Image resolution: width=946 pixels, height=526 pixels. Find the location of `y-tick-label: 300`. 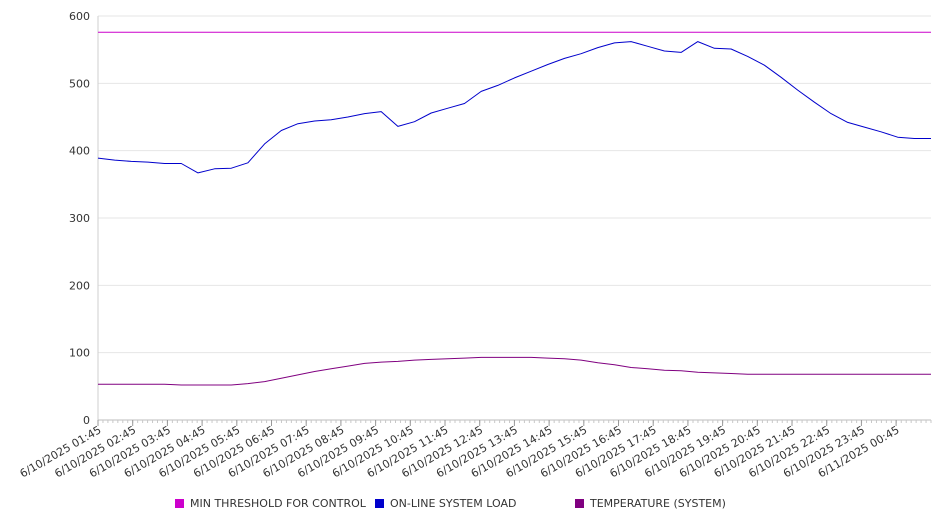

y-tick-label: 300 is located at coordinates (79, 218).